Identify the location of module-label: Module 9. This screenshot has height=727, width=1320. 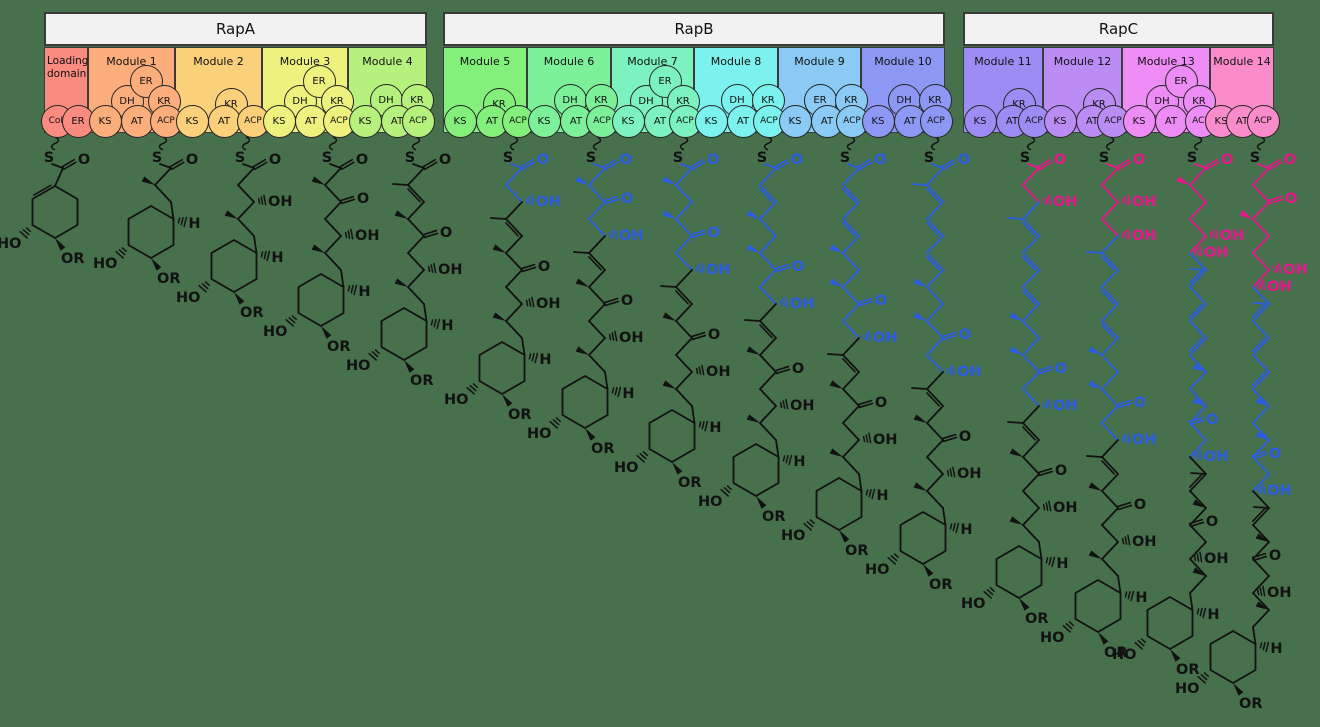
(819, 61).